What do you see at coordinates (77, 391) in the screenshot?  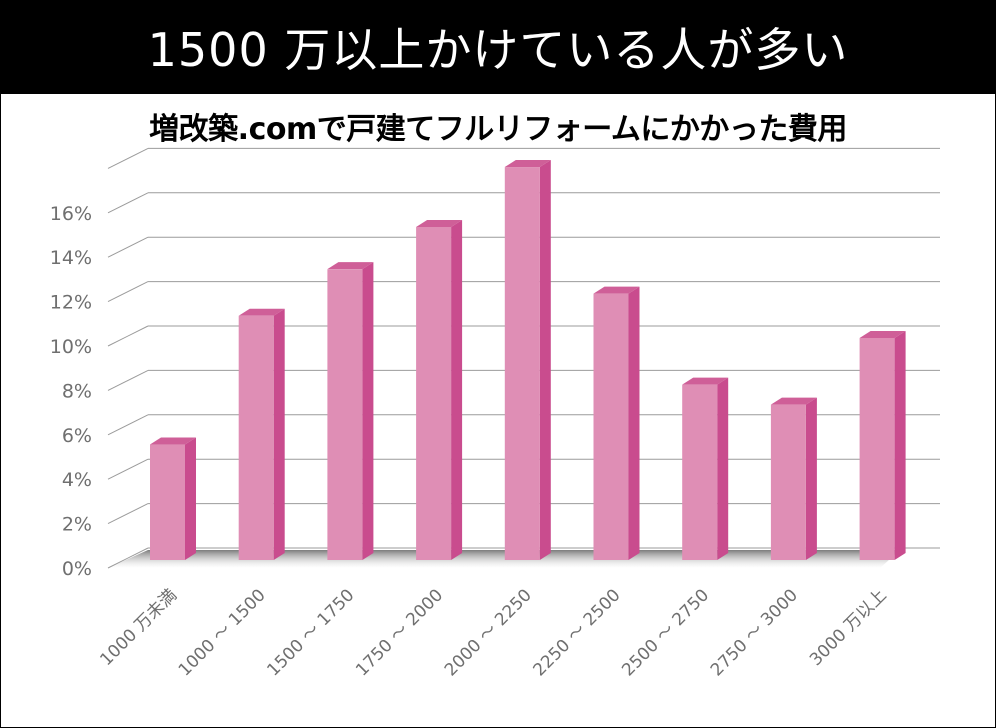 I see `y-tick-label: 8%` at bounding box center [77, 391].